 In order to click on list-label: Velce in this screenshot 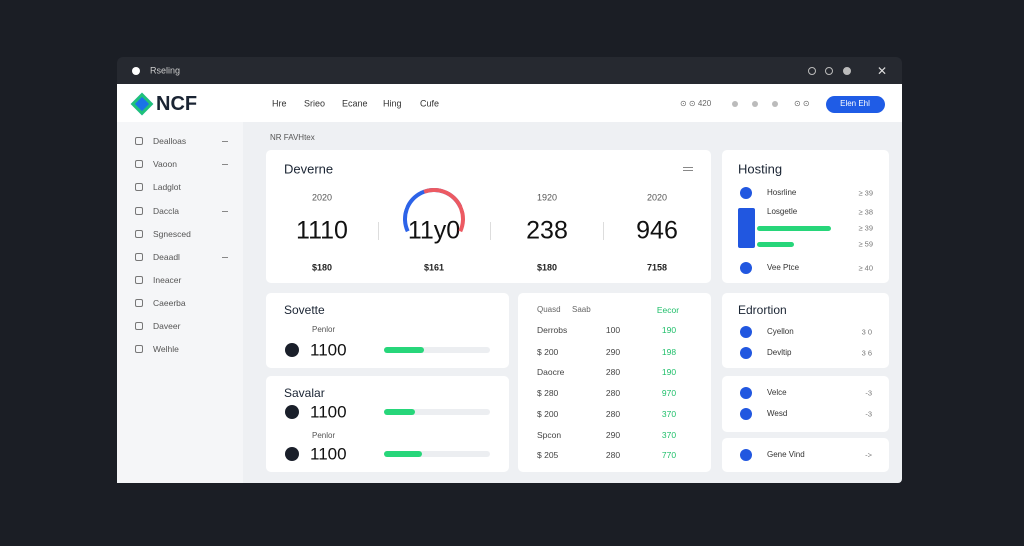, I will do `click(777, 392)`.